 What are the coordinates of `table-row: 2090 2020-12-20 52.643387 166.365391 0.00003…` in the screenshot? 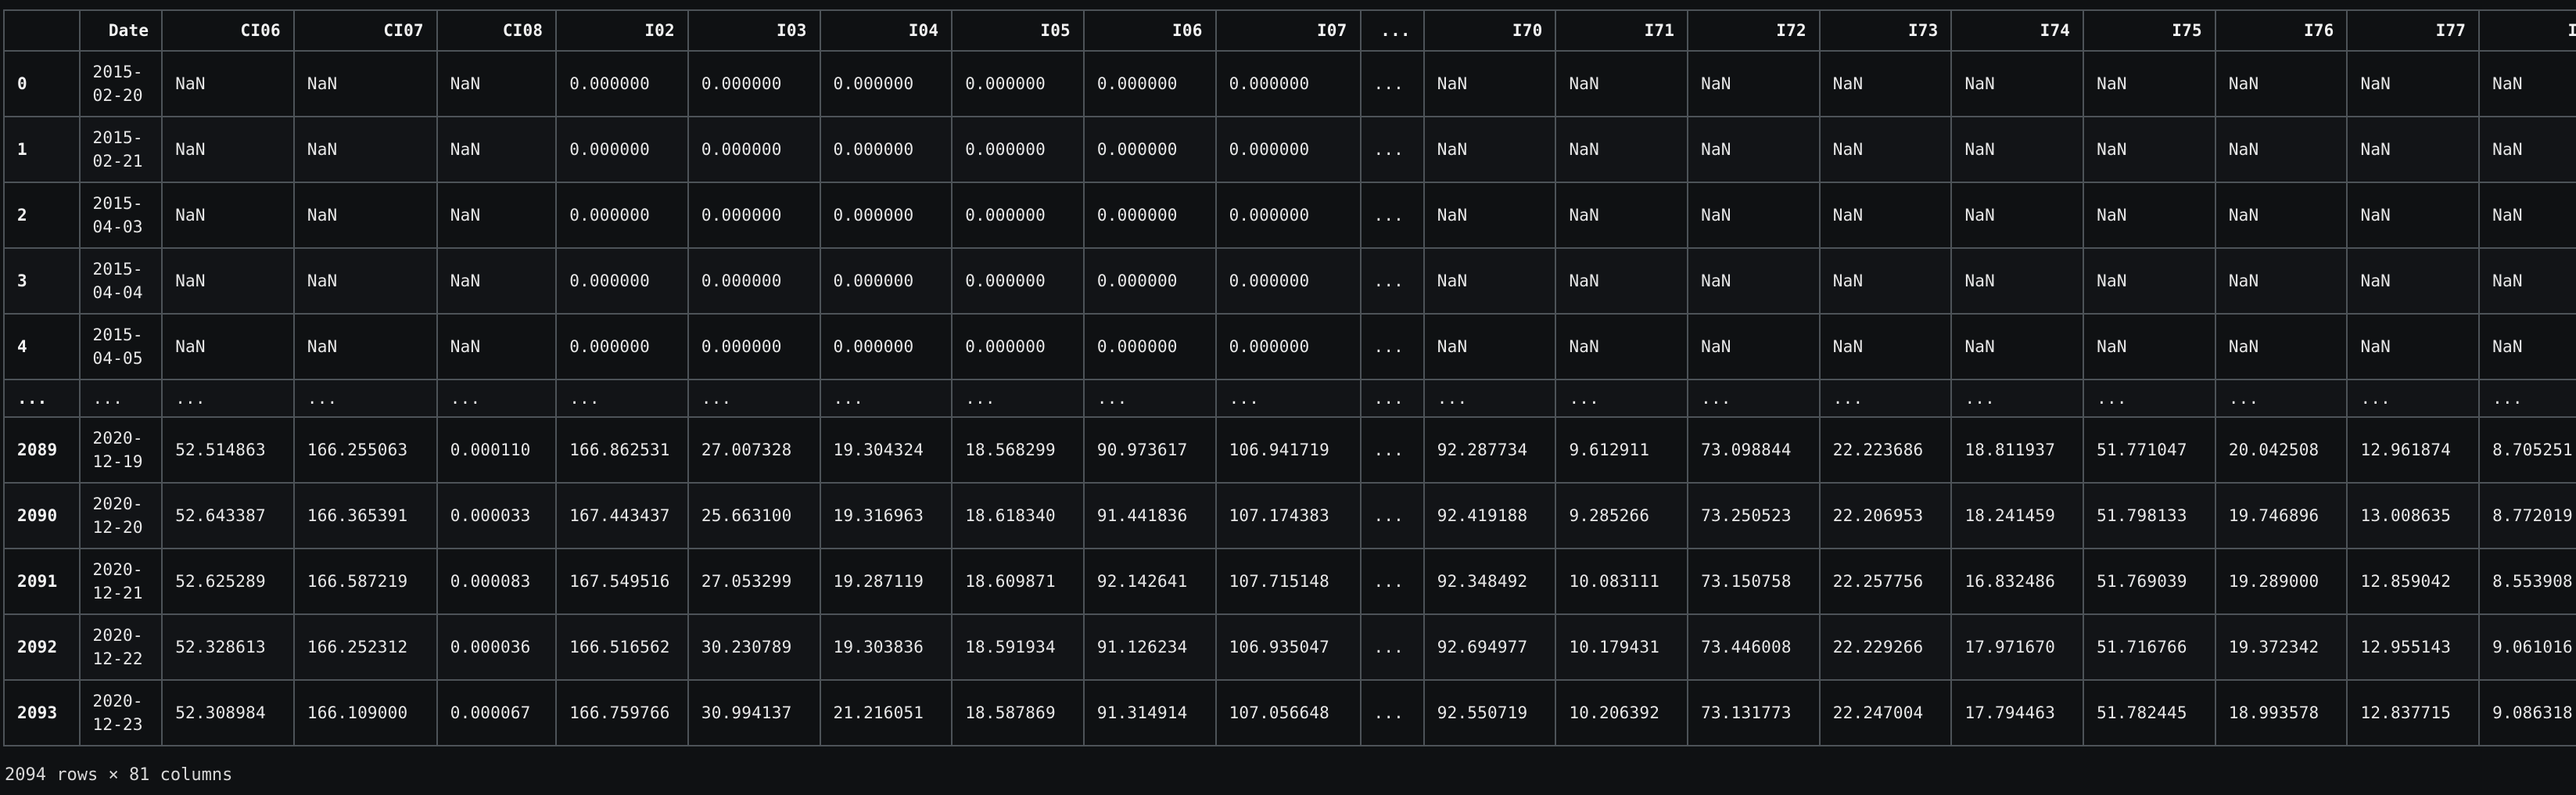 It's located at (1289, 515).